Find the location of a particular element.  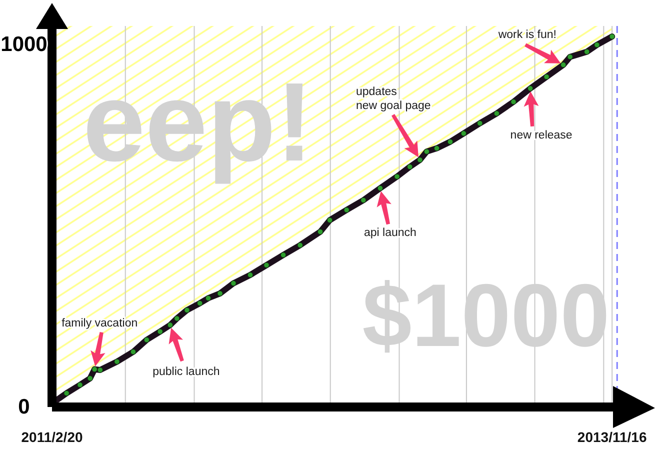

x-tick-label: 2013/11/16 is located at coordinates (612, 436).